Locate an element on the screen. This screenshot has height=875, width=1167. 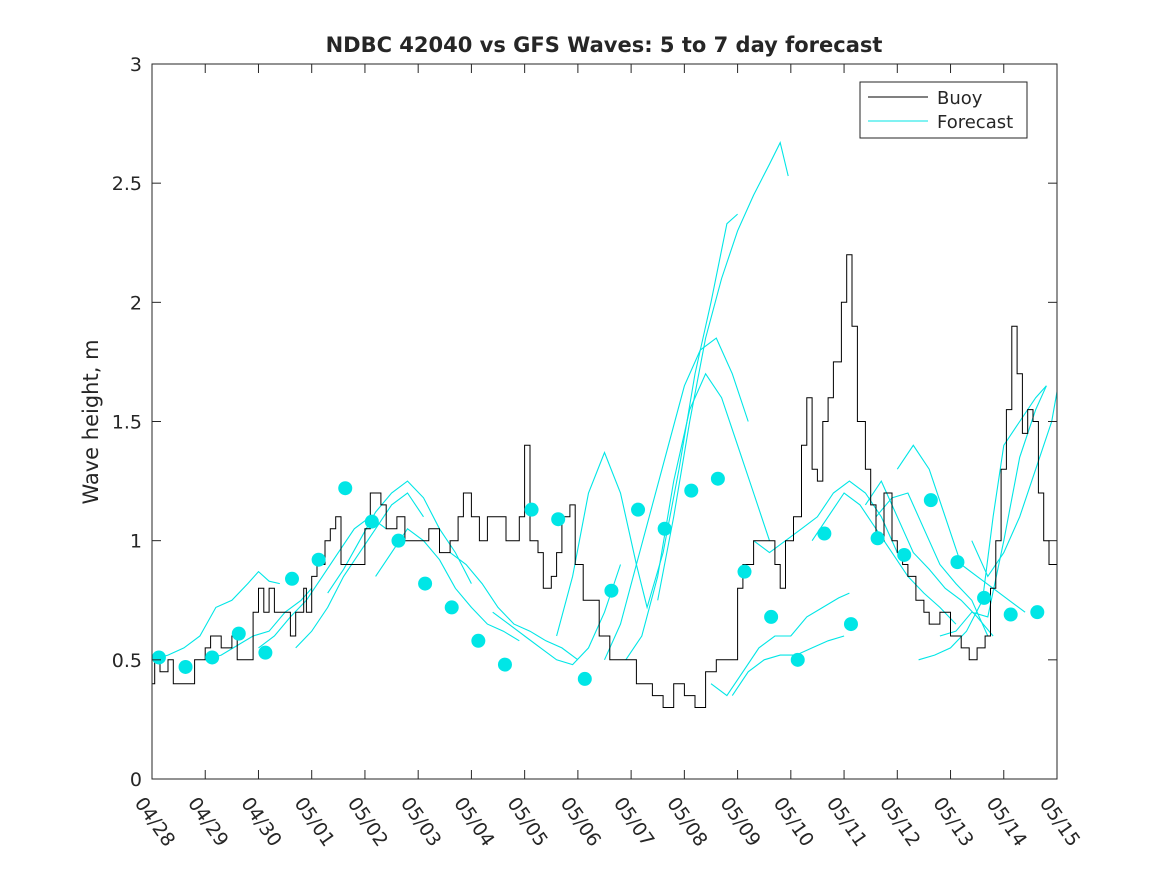
y-tick-label: 1 is located at coordinates (136, 542).